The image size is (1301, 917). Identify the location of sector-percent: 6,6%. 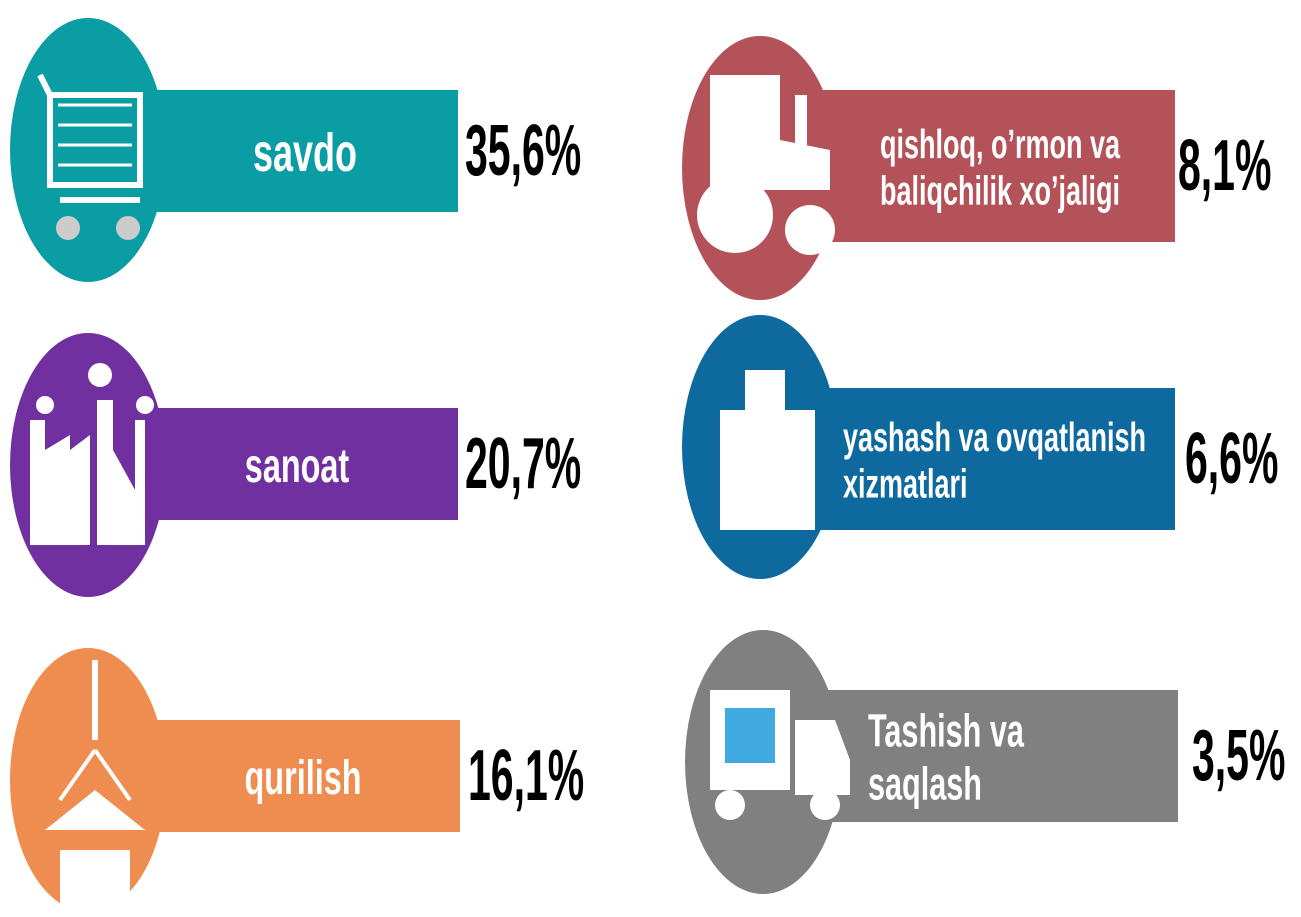
(1231, 459).